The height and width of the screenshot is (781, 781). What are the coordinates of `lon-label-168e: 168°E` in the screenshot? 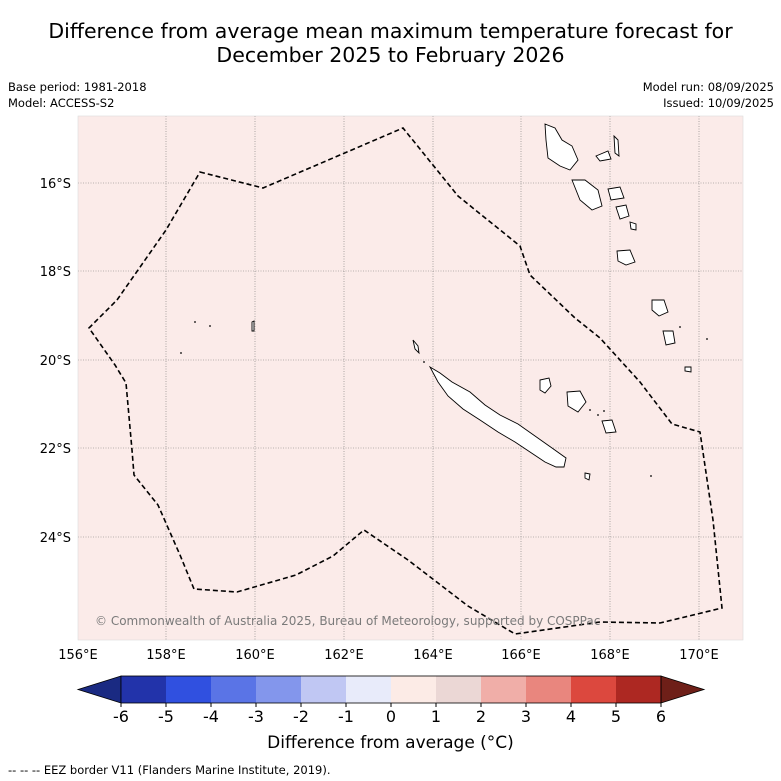 It's located at (610, 655).